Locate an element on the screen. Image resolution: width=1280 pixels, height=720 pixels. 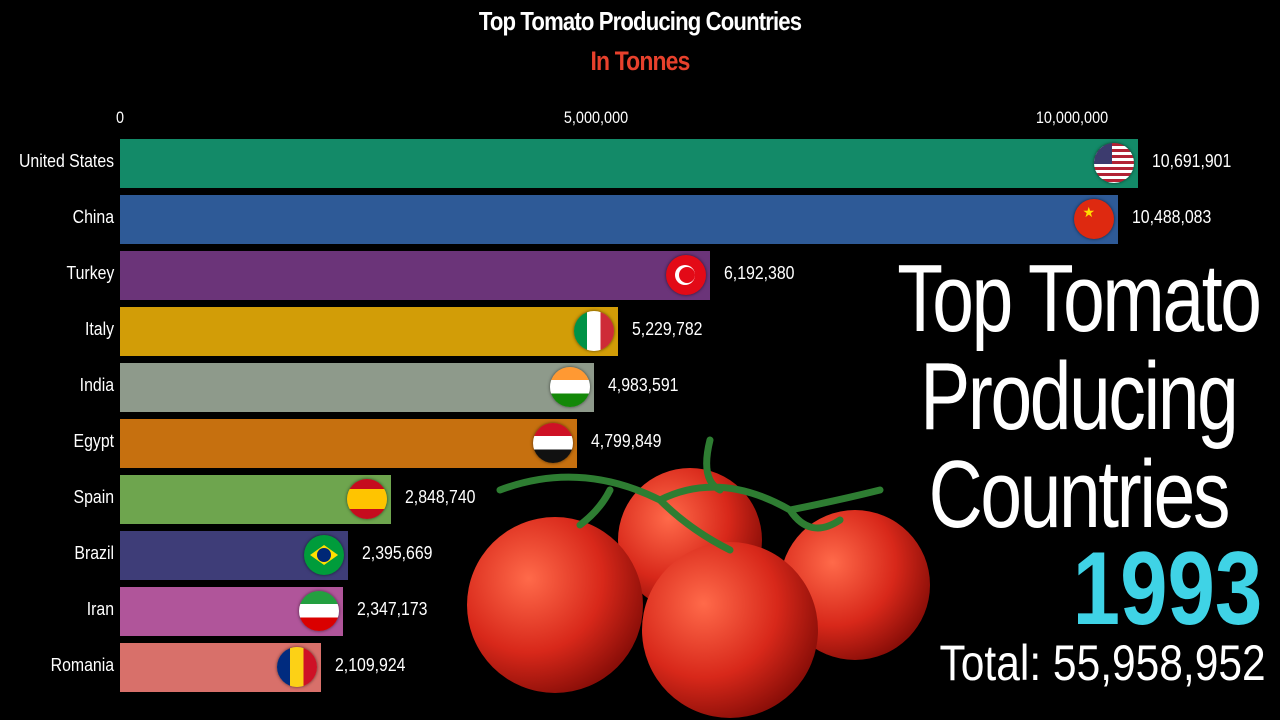
value-label: 5,229,782 is located at coordinates (667, 329).